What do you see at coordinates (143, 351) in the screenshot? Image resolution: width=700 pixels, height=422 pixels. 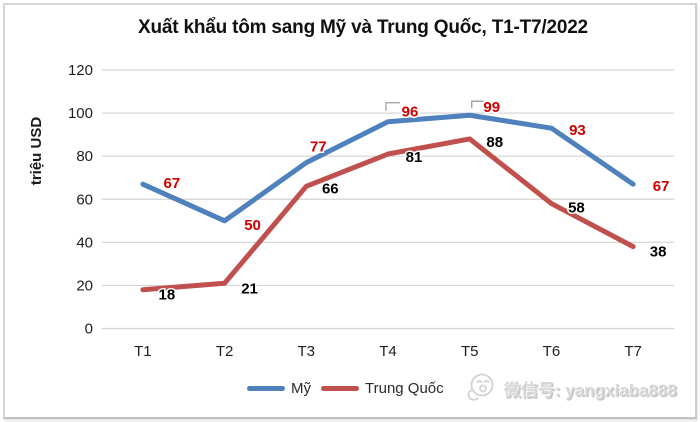 I see `x-tick-label-T1: T1` at bounding box center [143, 351].